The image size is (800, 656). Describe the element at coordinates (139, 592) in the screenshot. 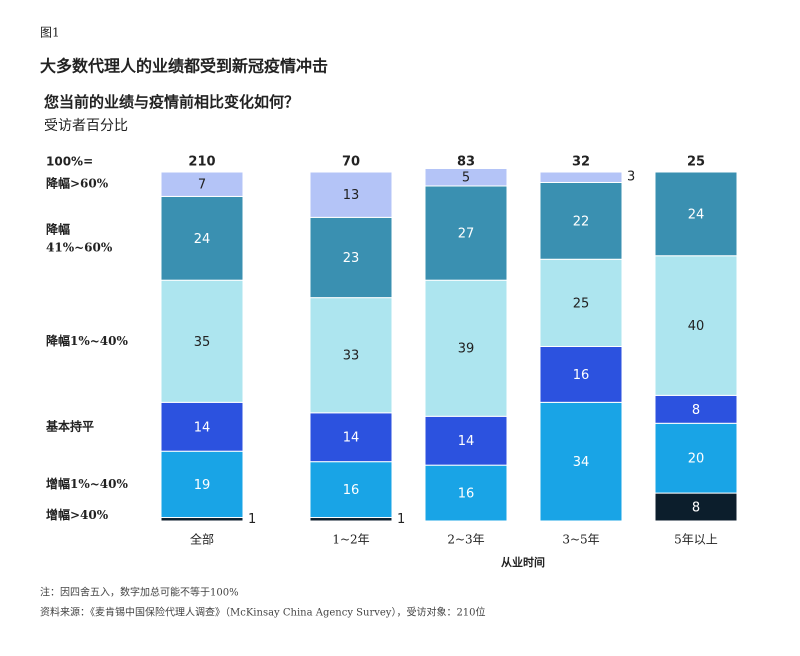

I see `note: 注：因四舍五入，数字加总可能不等于100%` at that location.